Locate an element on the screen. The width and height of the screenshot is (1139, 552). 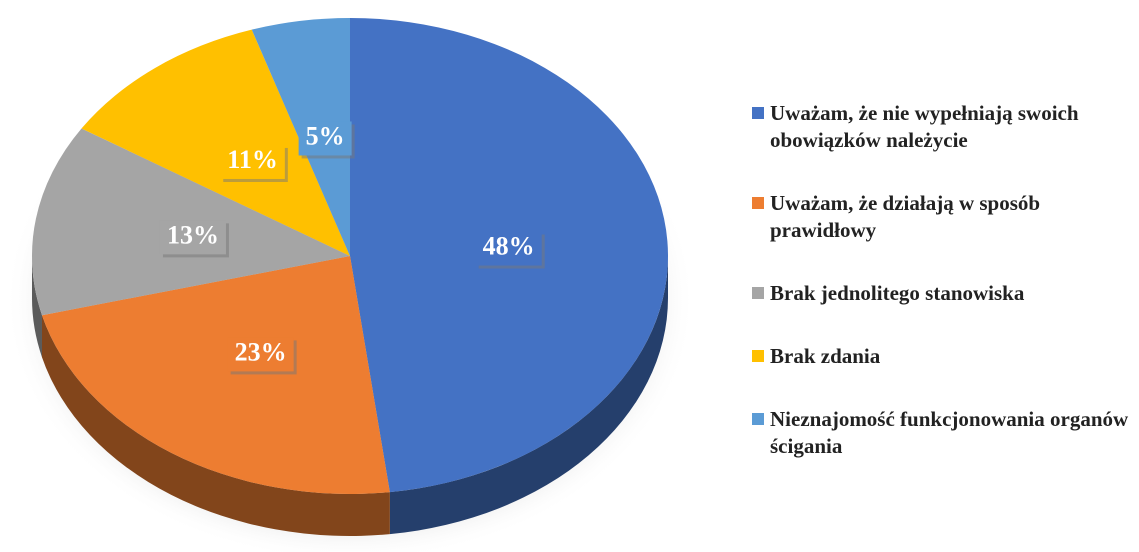
legend-entry: Brak jednolitego stanowiska is located at coordinates (945, 293).